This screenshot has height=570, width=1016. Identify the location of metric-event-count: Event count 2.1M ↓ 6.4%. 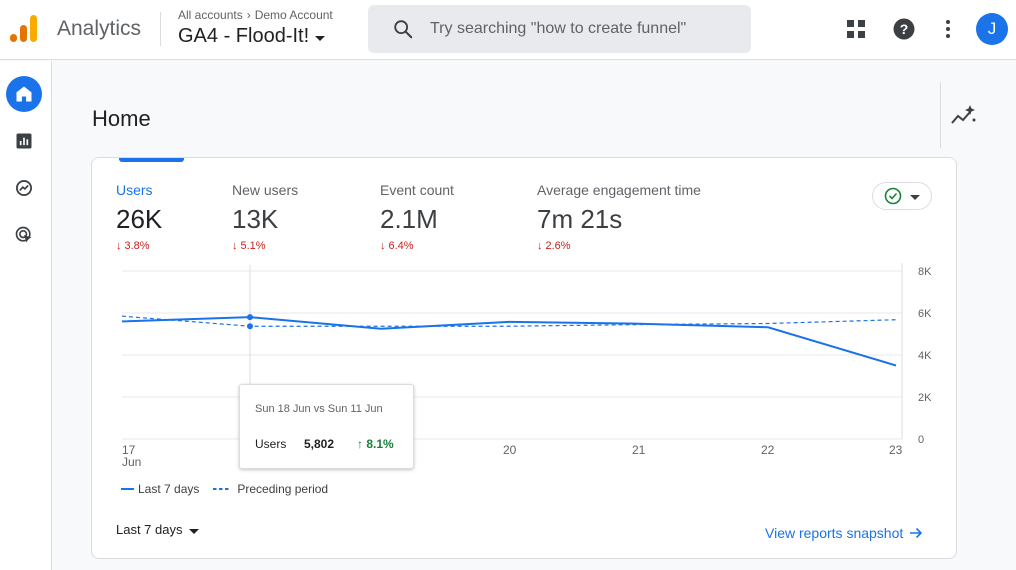
(417, 217).